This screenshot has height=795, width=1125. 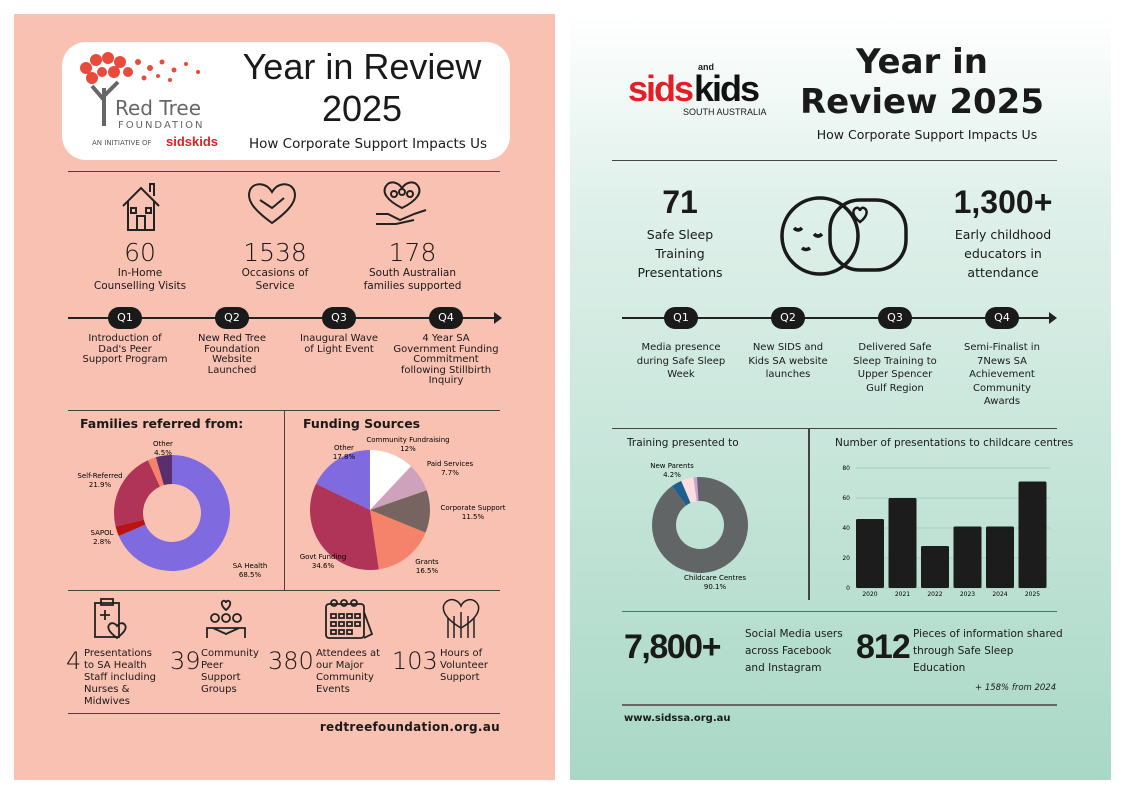 What do you see at coordinates (683, 443) in the screenshot?
I see `training-chart-title: Training presented to` at bounding box center [683, 443].